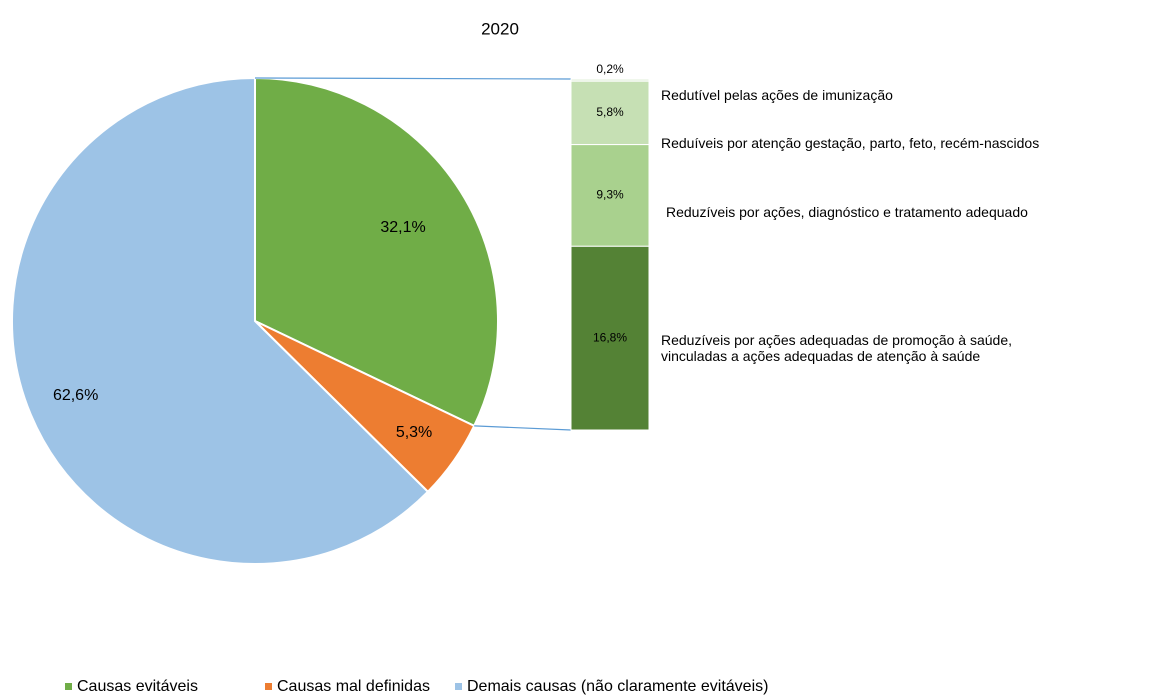 The width and height of the screenshot is (1162, 696). What do you see at coordinates (75, 395) in the screenshot?
I see `slice-label: 62,6%` at bounding box center [75, 395].